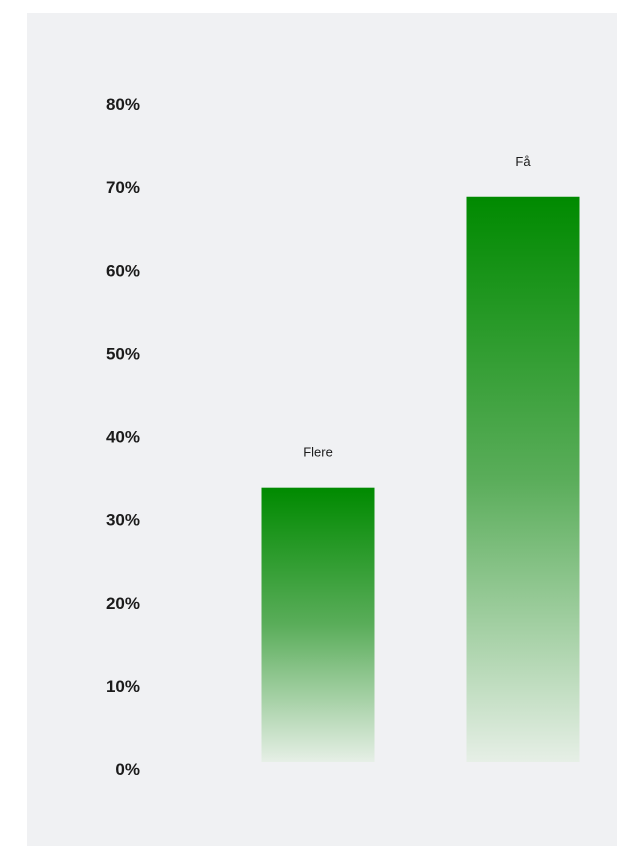 Image resolution: width=617 pixels, height=846 pixels. Describe the element at coordinates (123, 686) in the screenshot. I see `y-tick-label: 10%` at that location.